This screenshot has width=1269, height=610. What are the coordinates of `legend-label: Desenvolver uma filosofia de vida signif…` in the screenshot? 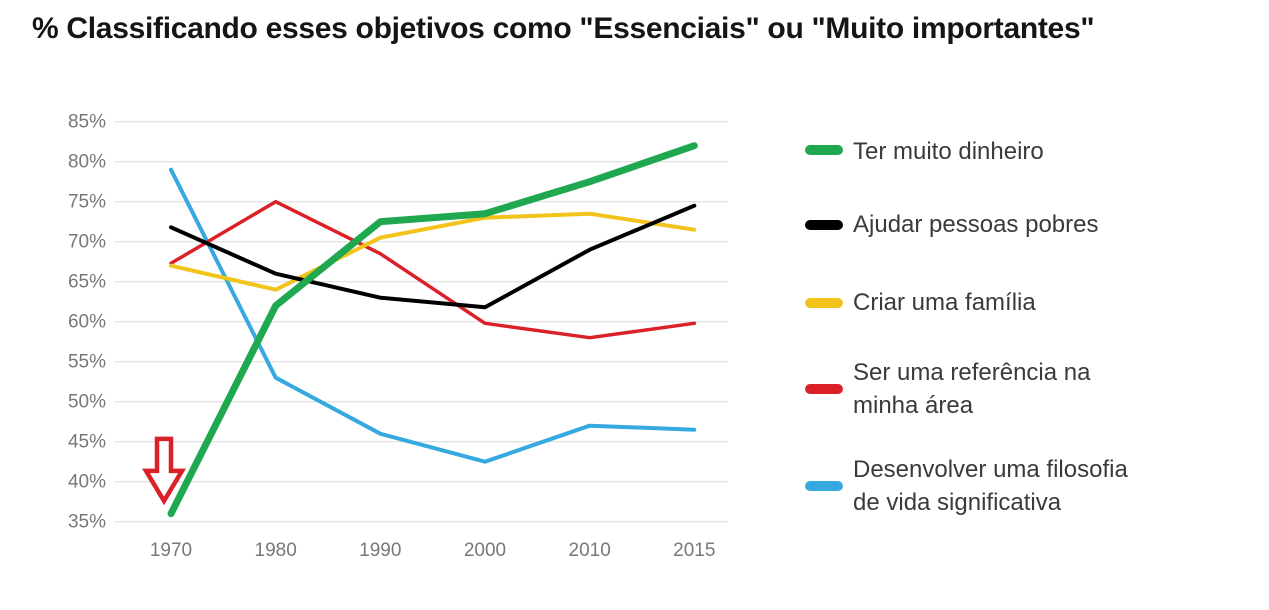 It's located at (990, 486).